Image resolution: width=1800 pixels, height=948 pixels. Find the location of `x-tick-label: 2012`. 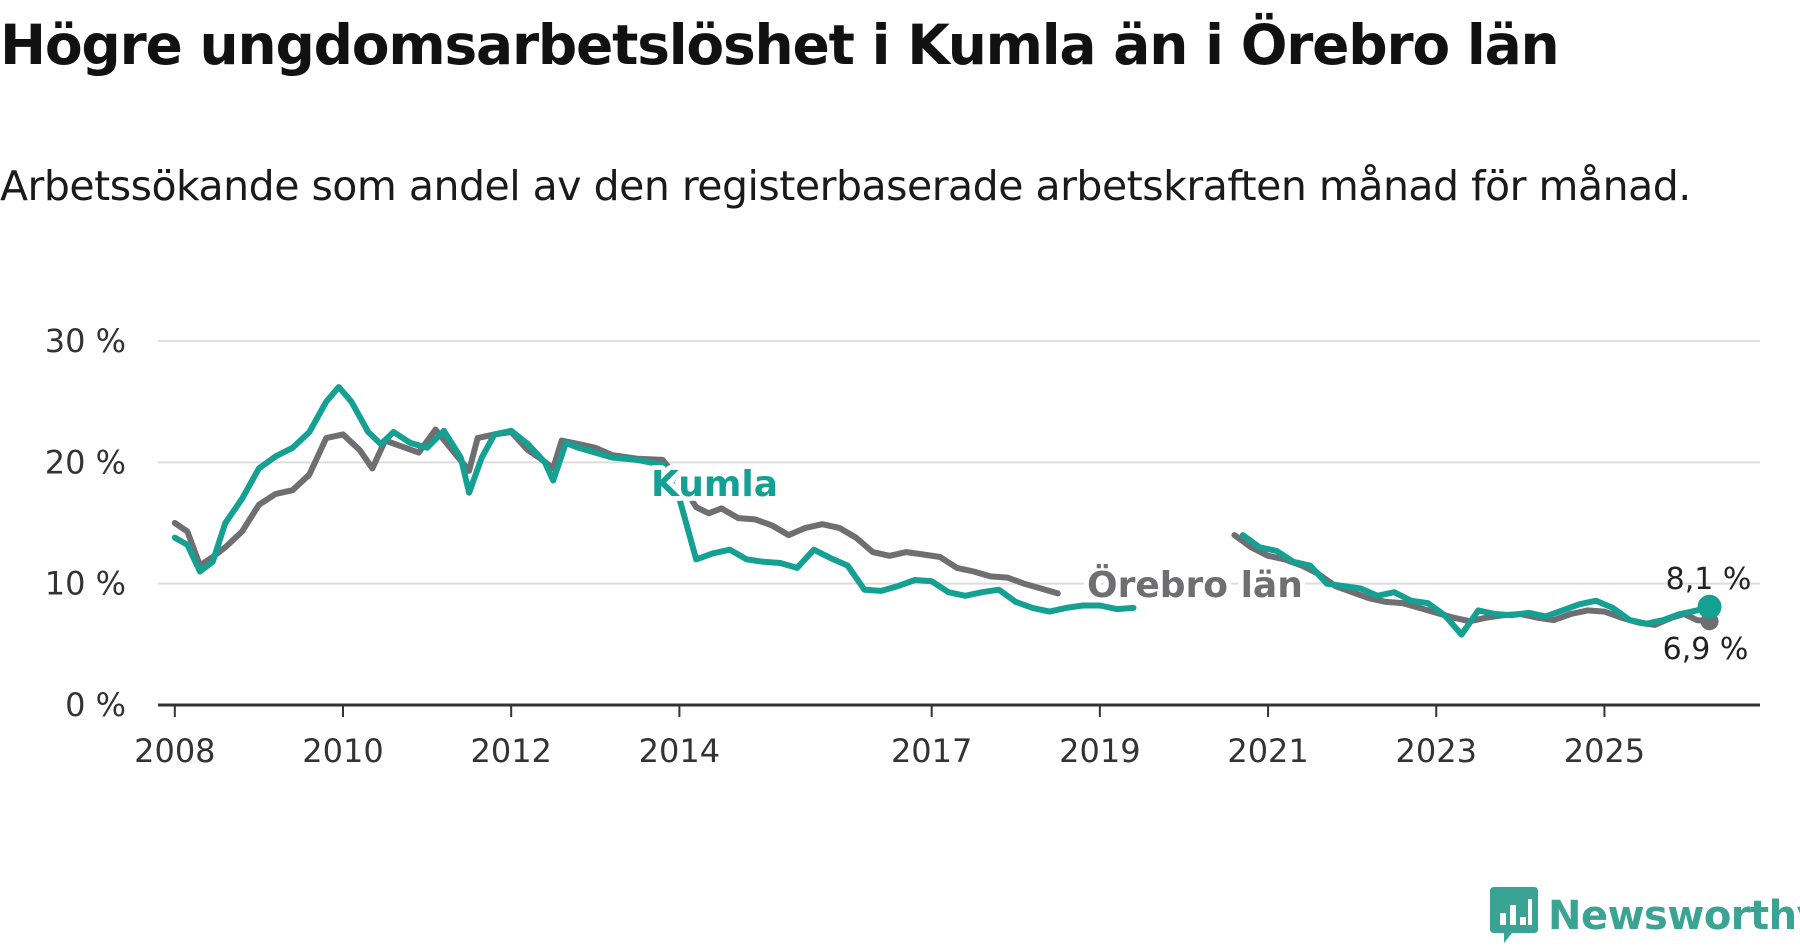

x-tick-label: 2012 is located at coordinates (510, 751).